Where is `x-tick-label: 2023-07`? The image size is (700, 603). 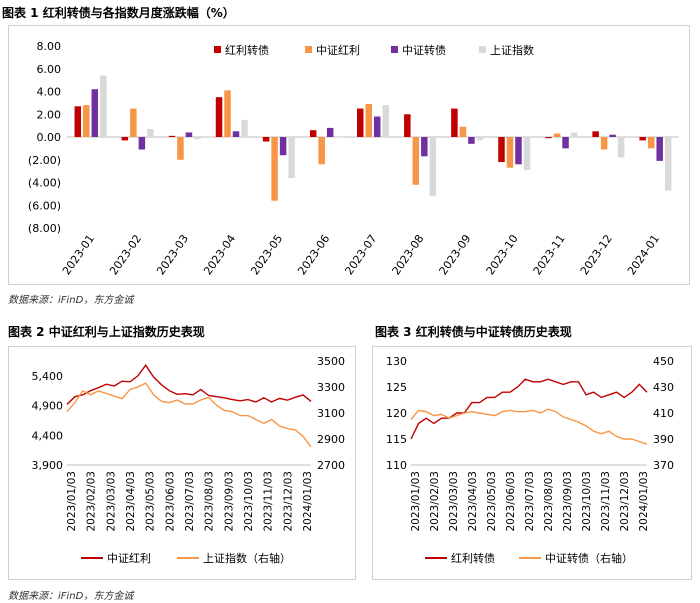
x-tick-label: 2023-07 is located at coordinates (360, 254).